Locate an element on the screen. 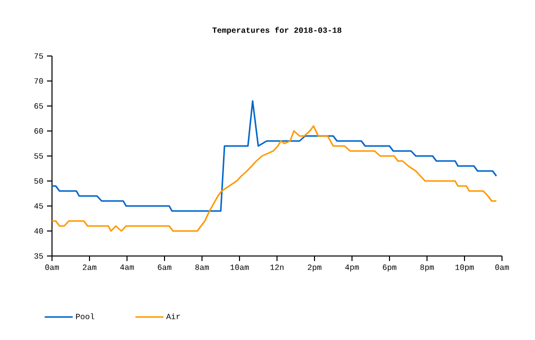 This screenshot has width=535, height=340. x-tick-label: 2pm is located at coordinates (315, 268).